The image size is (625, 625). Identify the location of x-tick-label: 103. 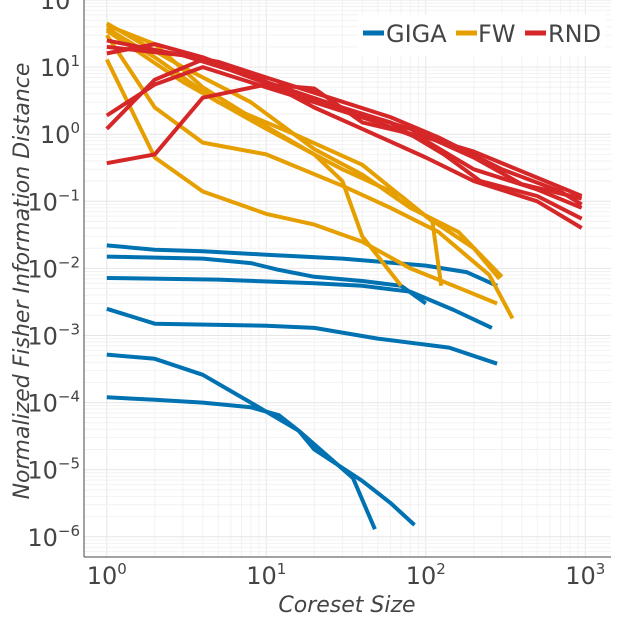
(585, 575).